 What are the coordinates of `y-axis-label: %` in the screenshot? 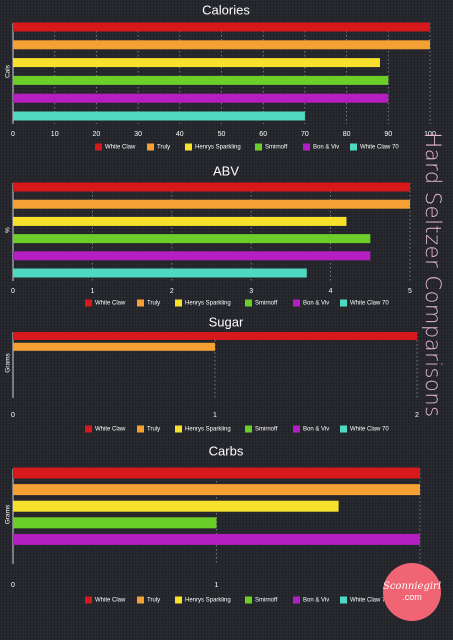 It's located at (8, 230).